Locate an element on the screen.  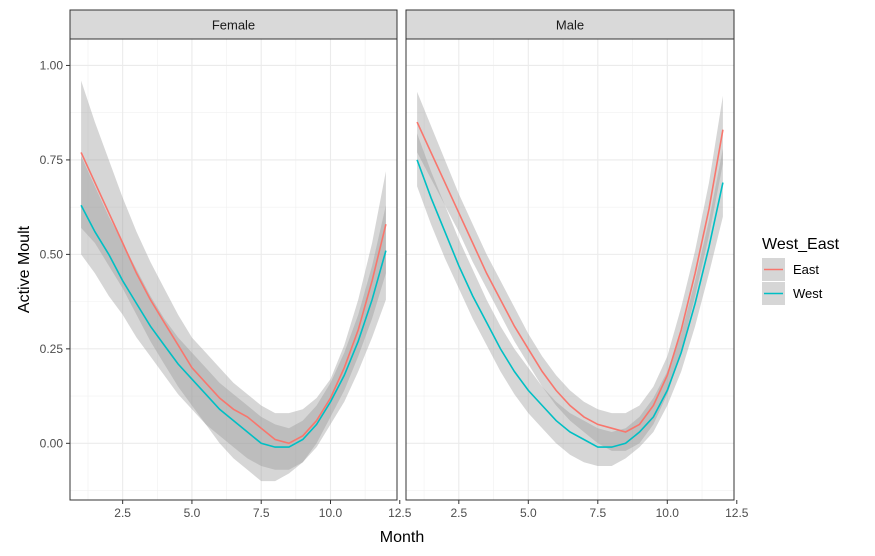
legend-entry-west: West is located at coordinates (792, 293).